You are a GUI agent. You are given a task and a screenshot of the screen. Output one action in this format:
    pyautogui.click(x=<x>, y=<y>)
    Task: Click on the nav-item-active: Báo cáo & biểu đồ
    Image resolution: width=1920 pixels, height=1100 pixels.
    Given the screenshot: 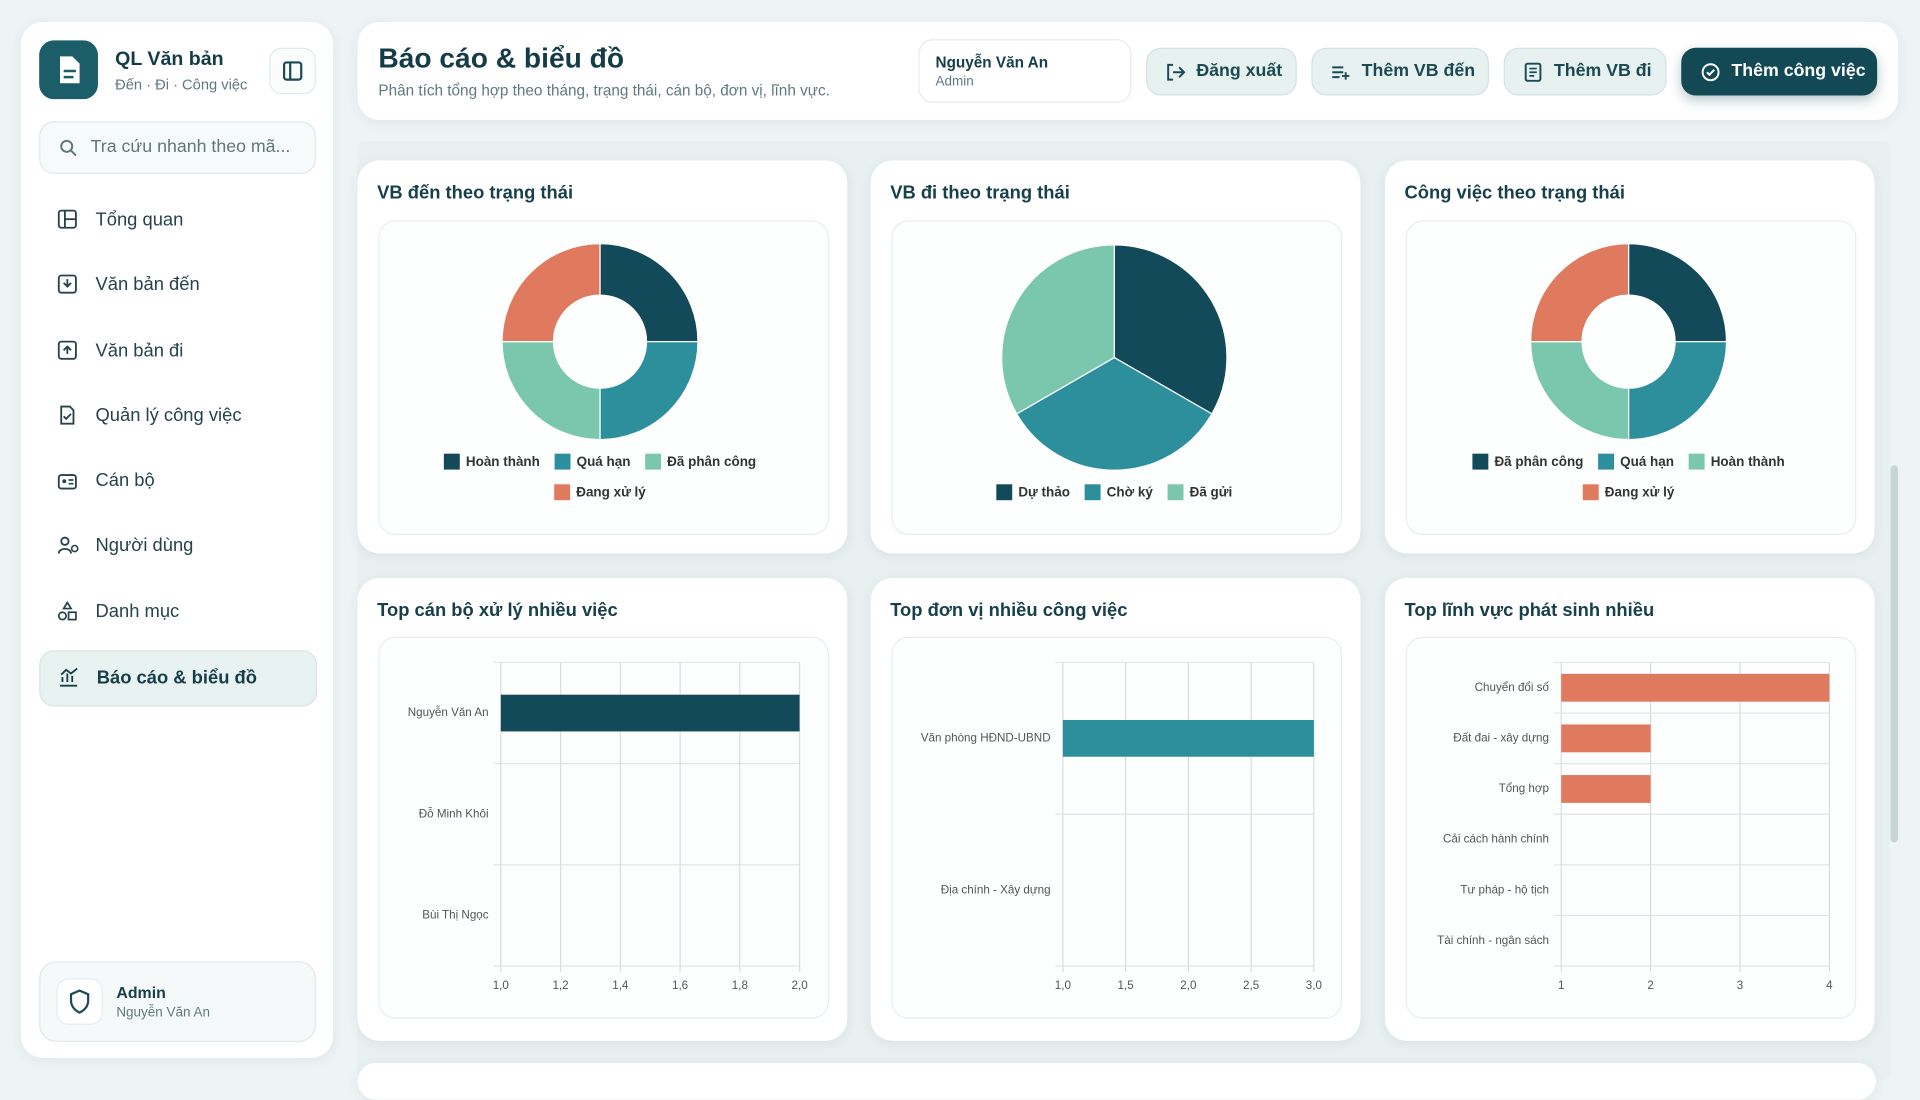 What is the action you would take?
    pyautogui.click(x=178, y=678)
    